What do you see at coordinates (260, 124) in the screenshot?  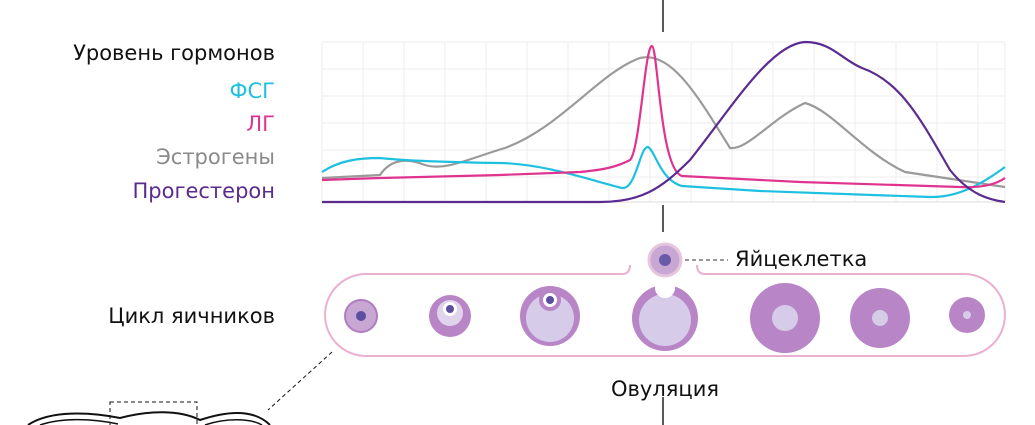 I see `legend-lh: ЛГ` at bounding box center [260, 124].